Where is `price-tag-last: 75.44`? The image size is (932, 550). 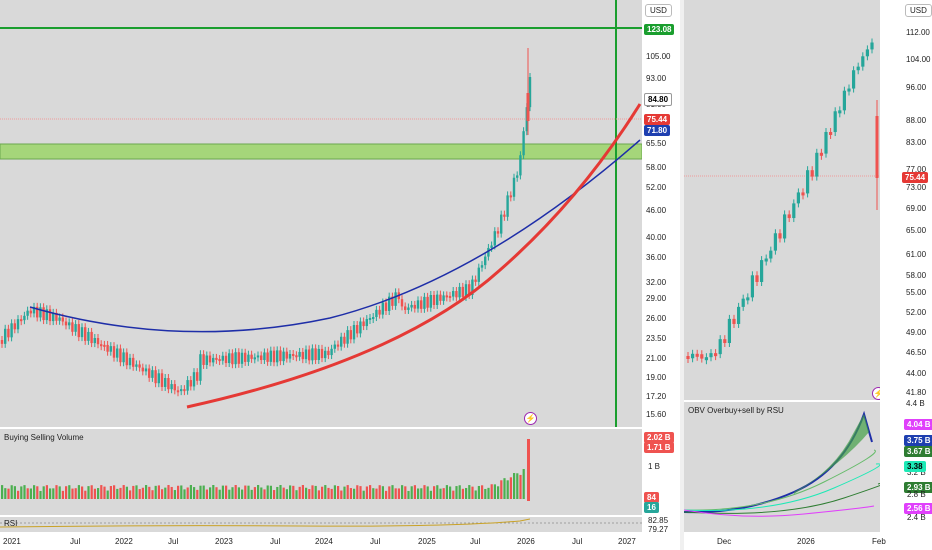
price-tag-last: 75.44 is located at coordinates (657, 119).